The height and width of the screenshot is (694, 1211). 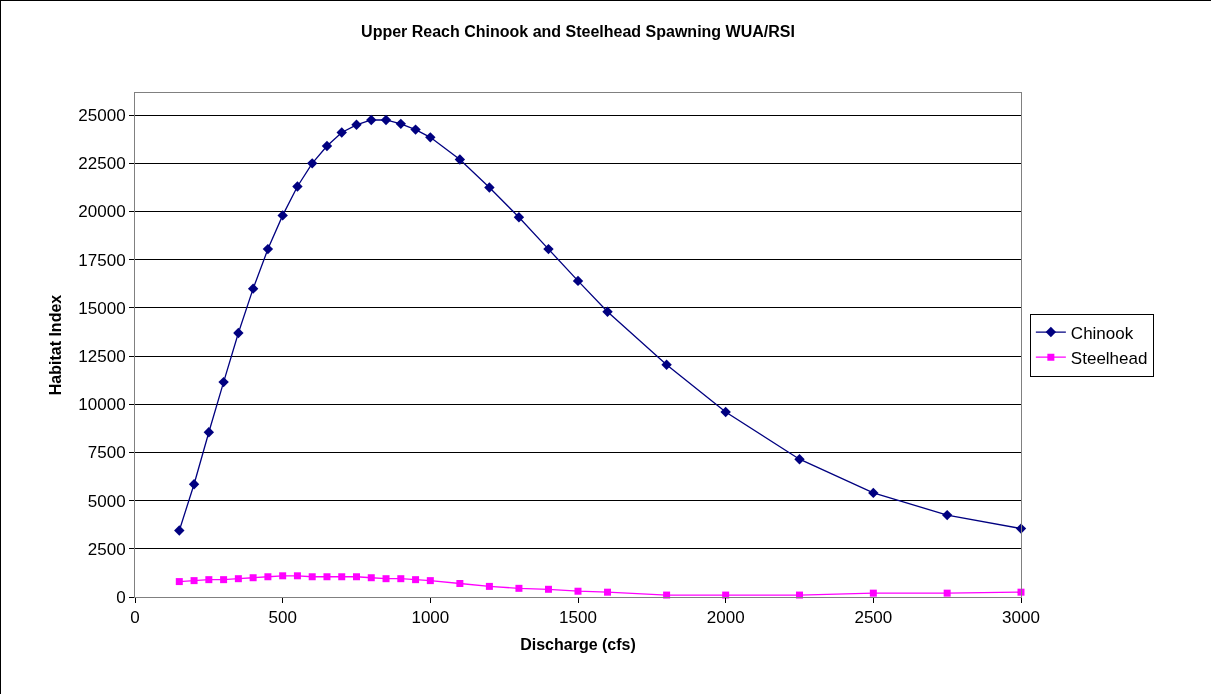 What do you see at coordinates (102, 260) in the screenshot?
I see `y-tick-label: 17500` at bounding box center [102, 260].